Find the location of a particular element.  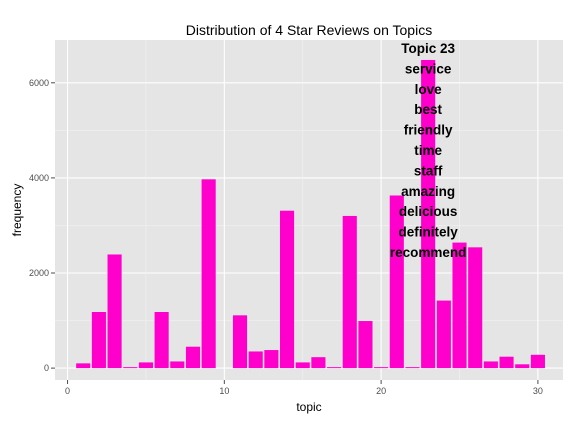

annotation-word: amazing is located at coordinates (428, 191).